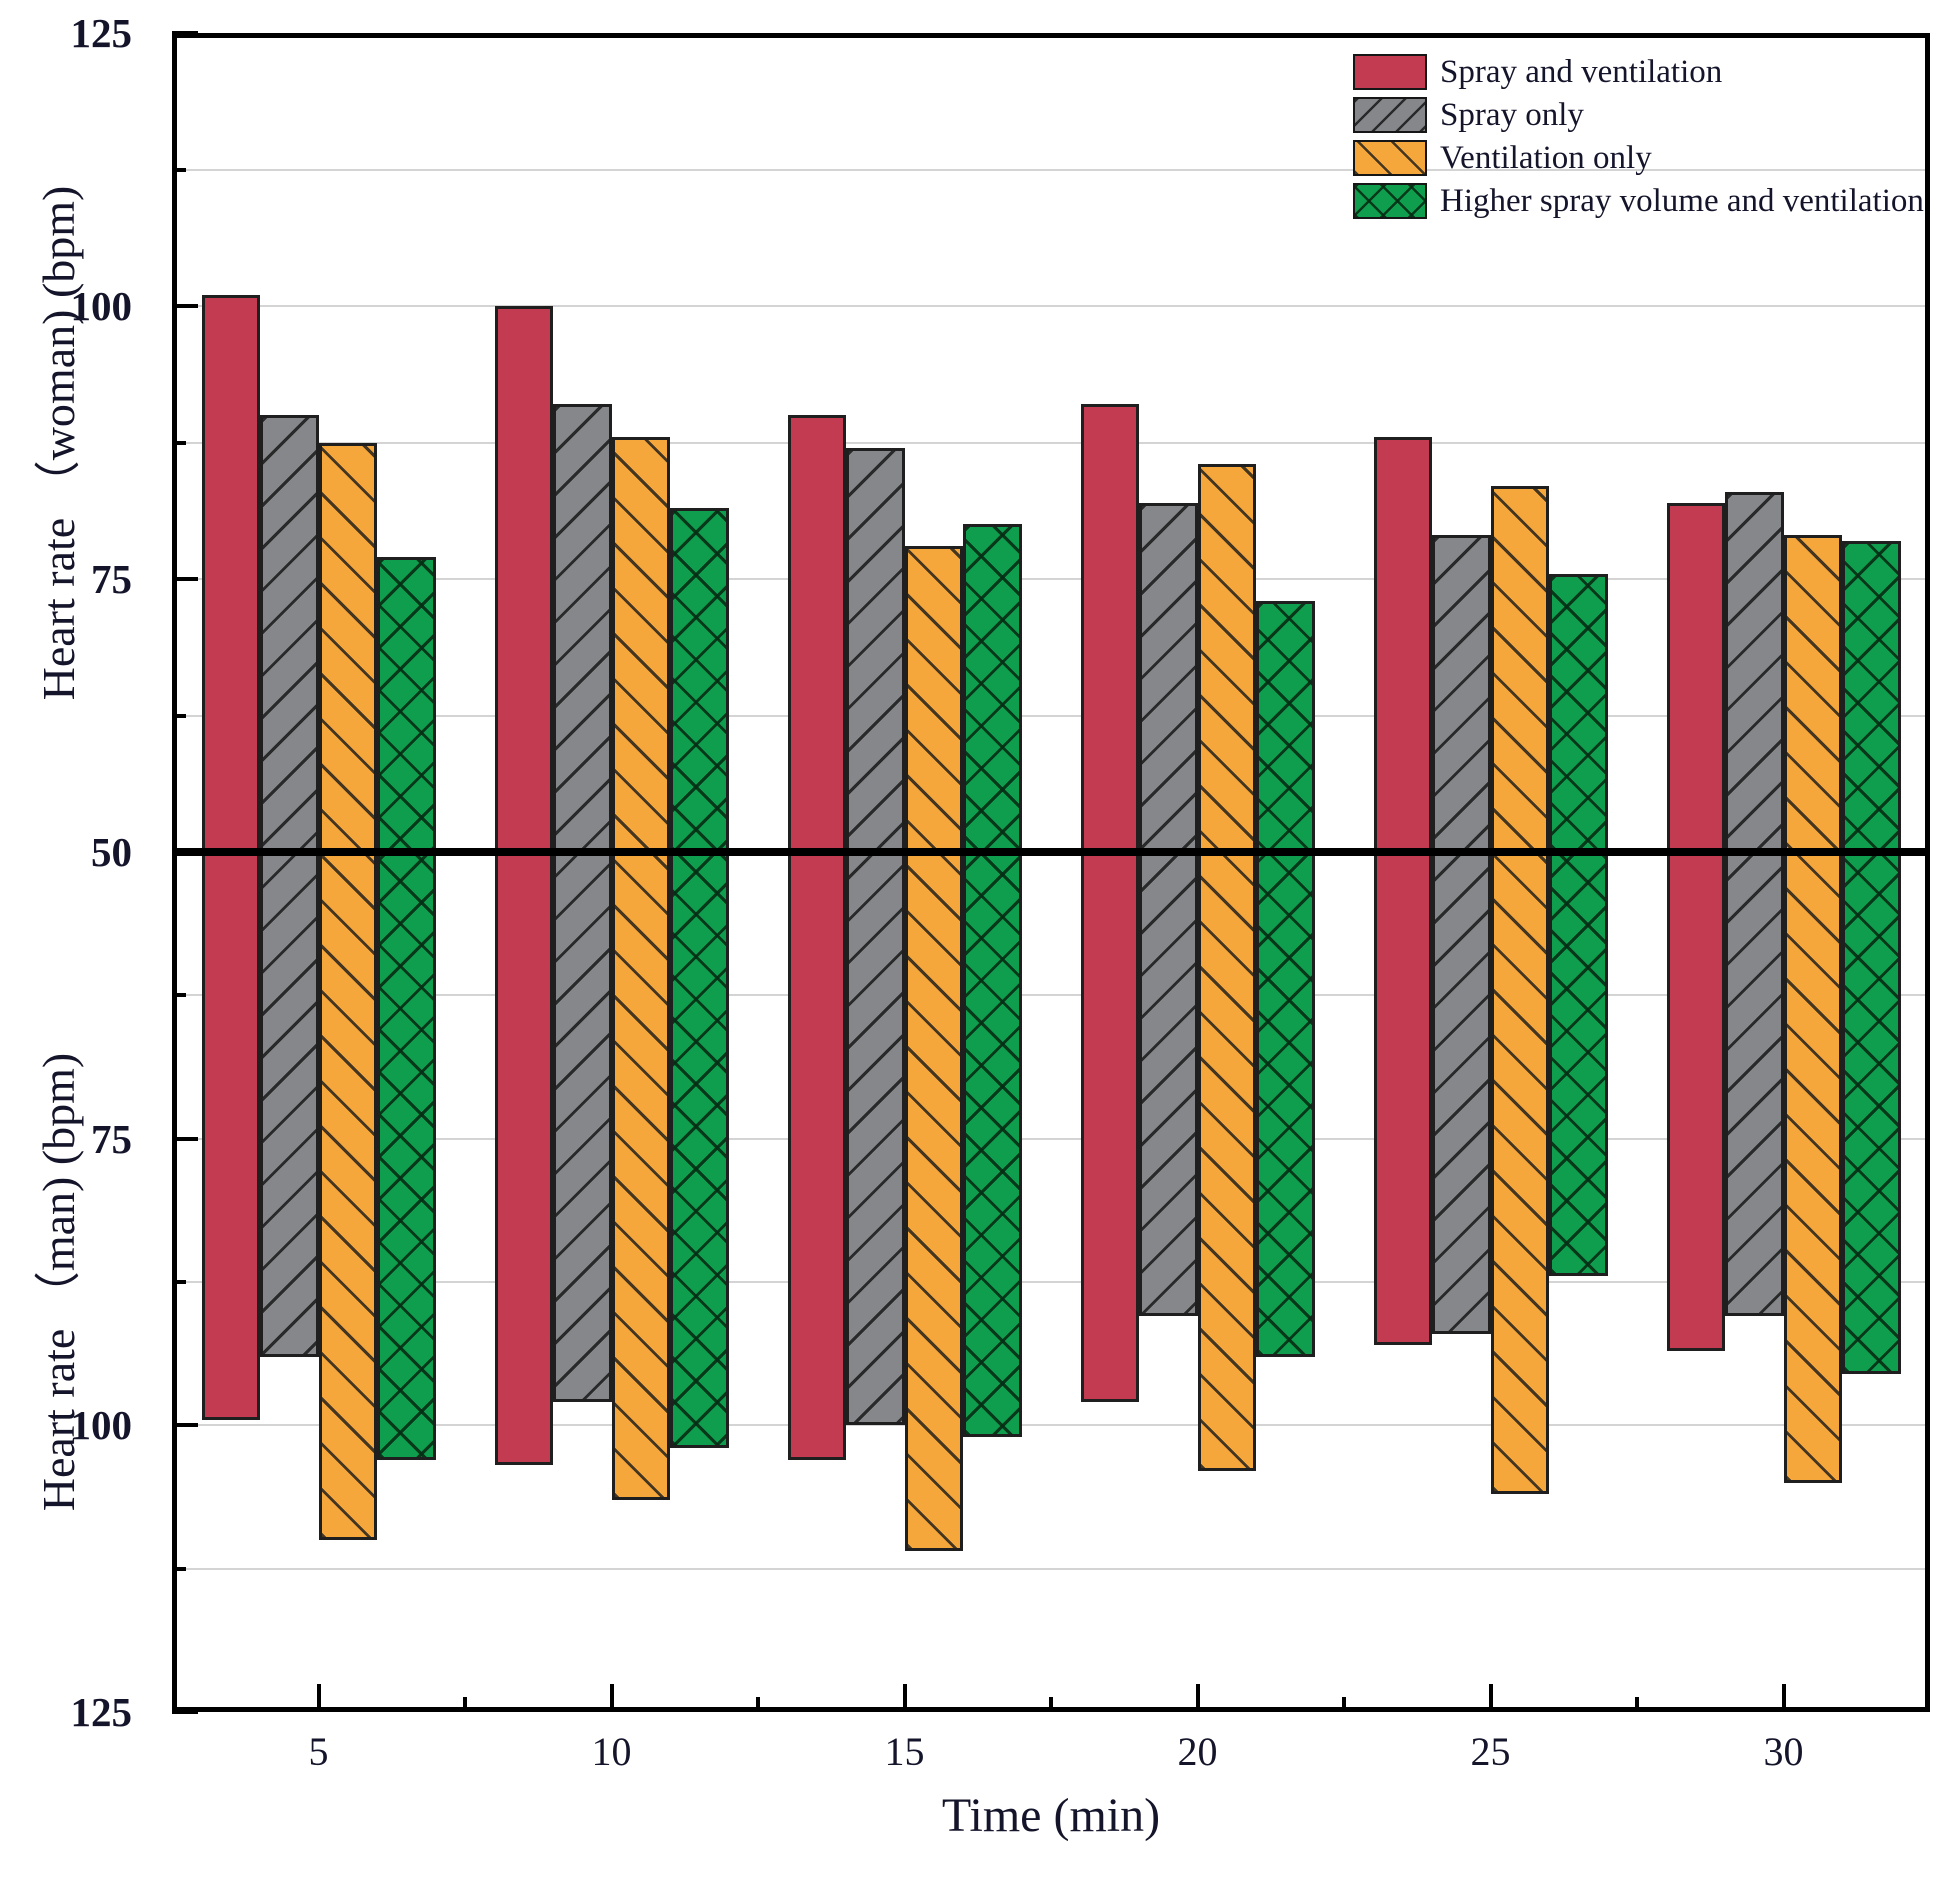 The width and height of the screenshot is (1948, 1885). Describe the element at coordinates (179, 1282) in the screenshot. I see `y-tick-man-87.5` at that location.